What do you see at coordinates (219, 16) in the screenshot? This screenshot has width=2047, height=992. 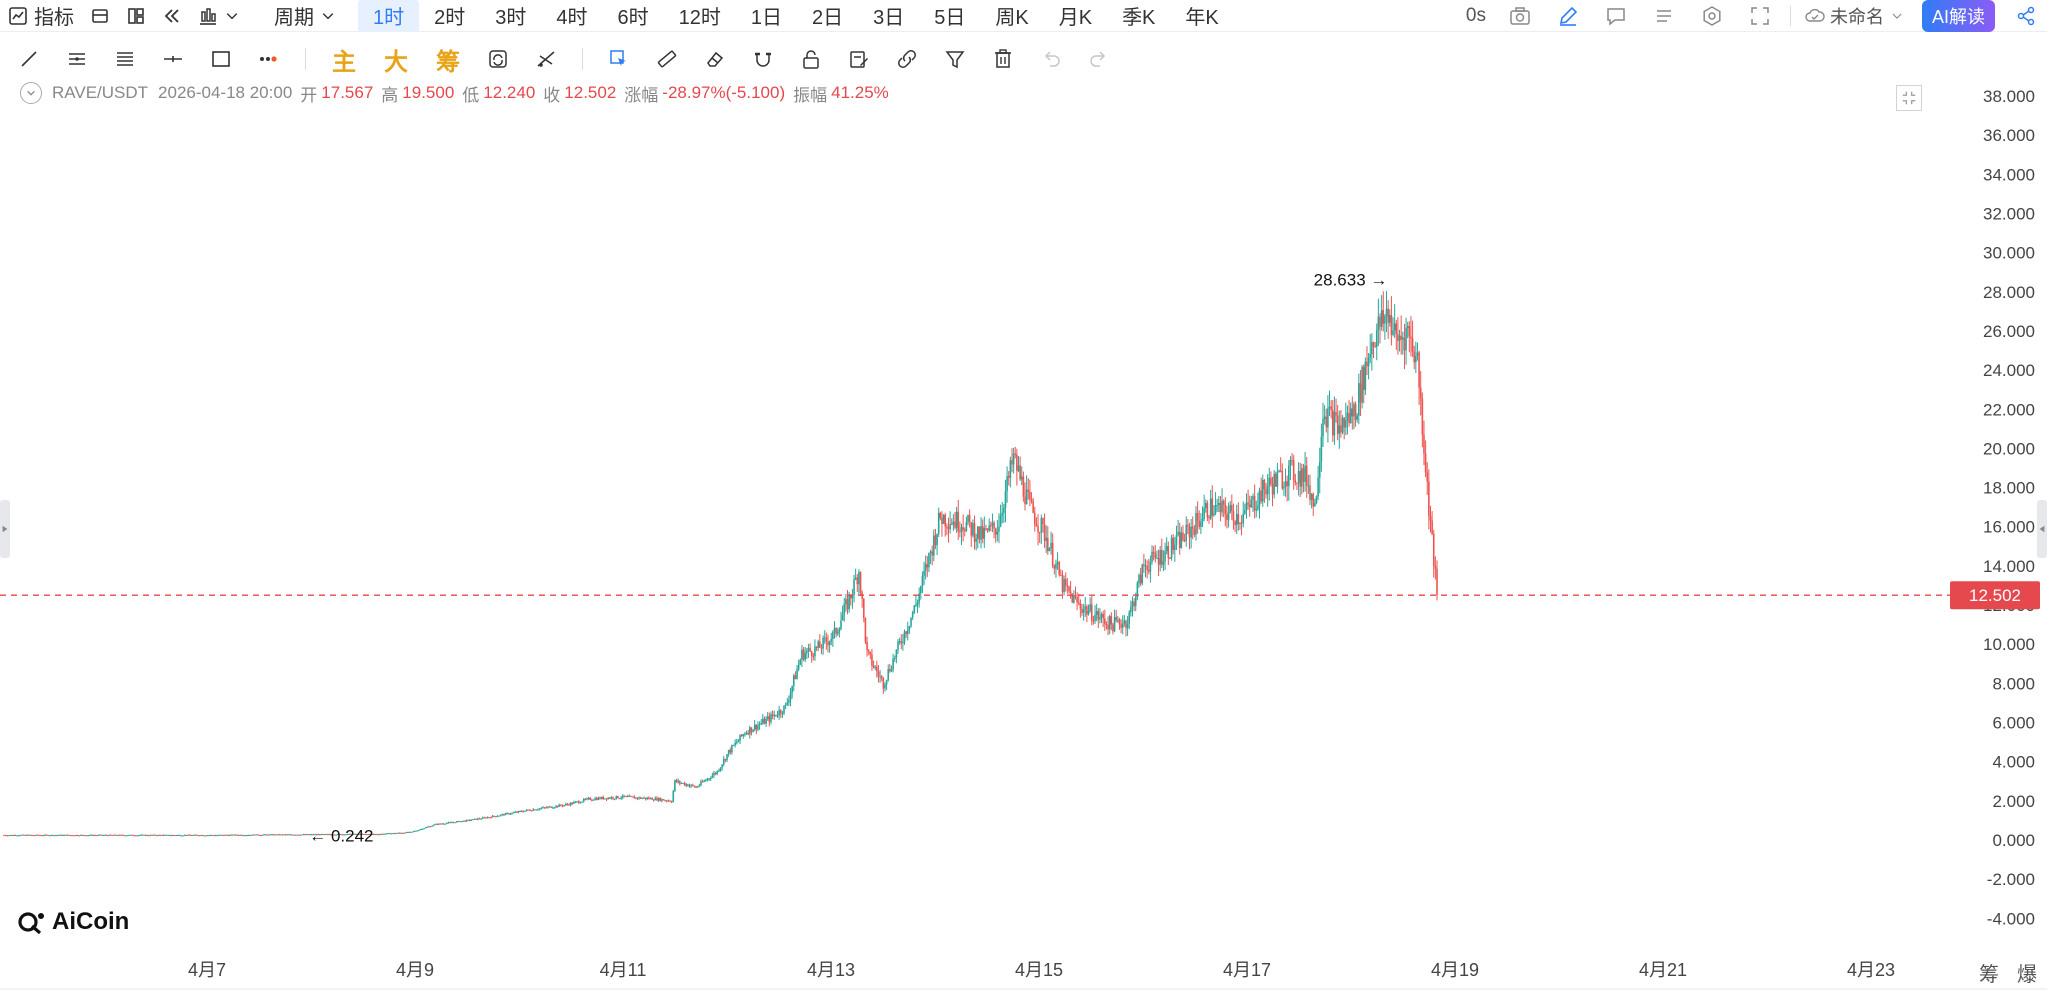 I see `chart-type-dropdown` at bounding box center [219, 16].